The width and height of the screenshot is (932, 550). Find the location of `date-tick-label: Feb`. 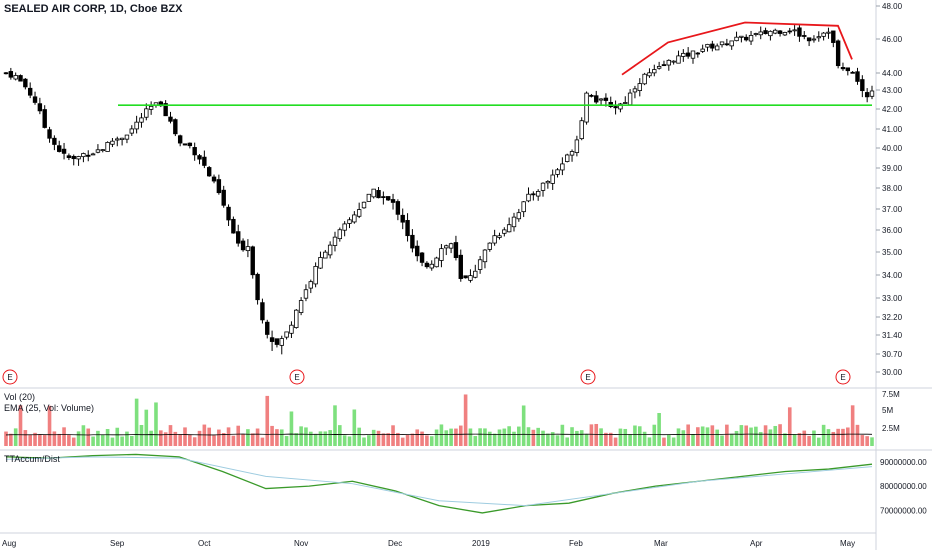

date-tick-label: Feb is located at coordinates (576, 543).